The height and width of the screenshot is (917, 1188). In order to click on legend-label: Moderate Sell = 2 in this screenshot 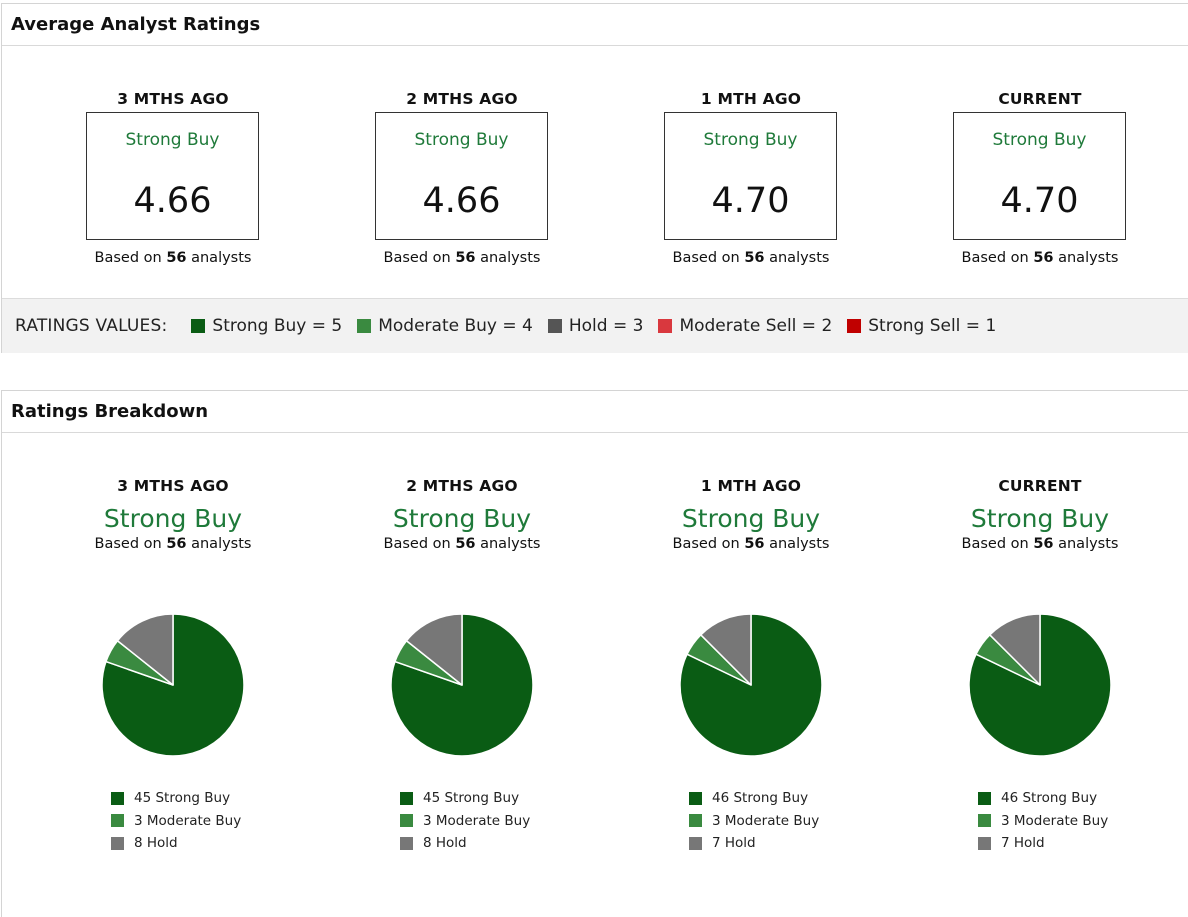, I will do `click(756, 326)`.